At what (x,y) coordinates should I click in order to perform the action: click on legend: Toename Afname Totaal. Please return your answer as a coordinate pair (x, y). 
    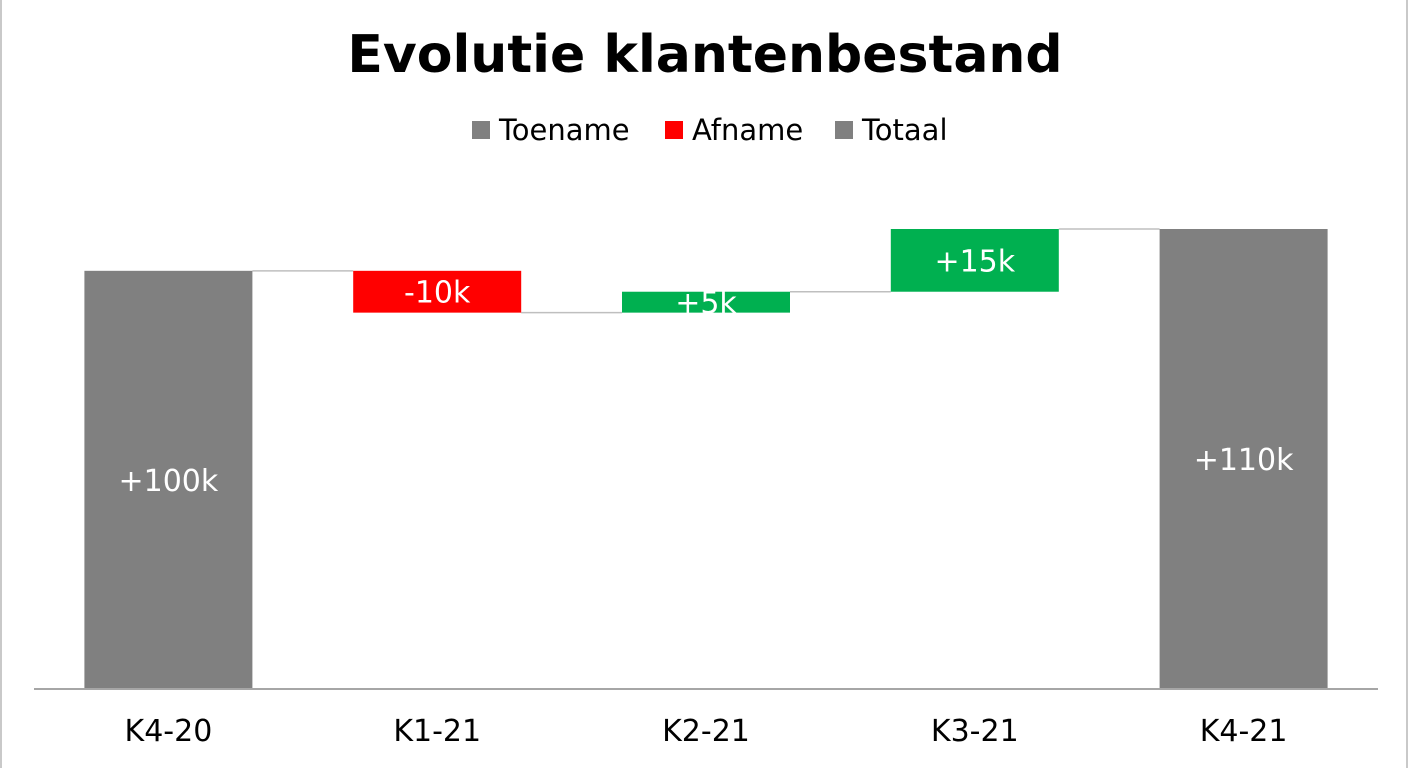
    Looking at the image, I should click on (710, 130).